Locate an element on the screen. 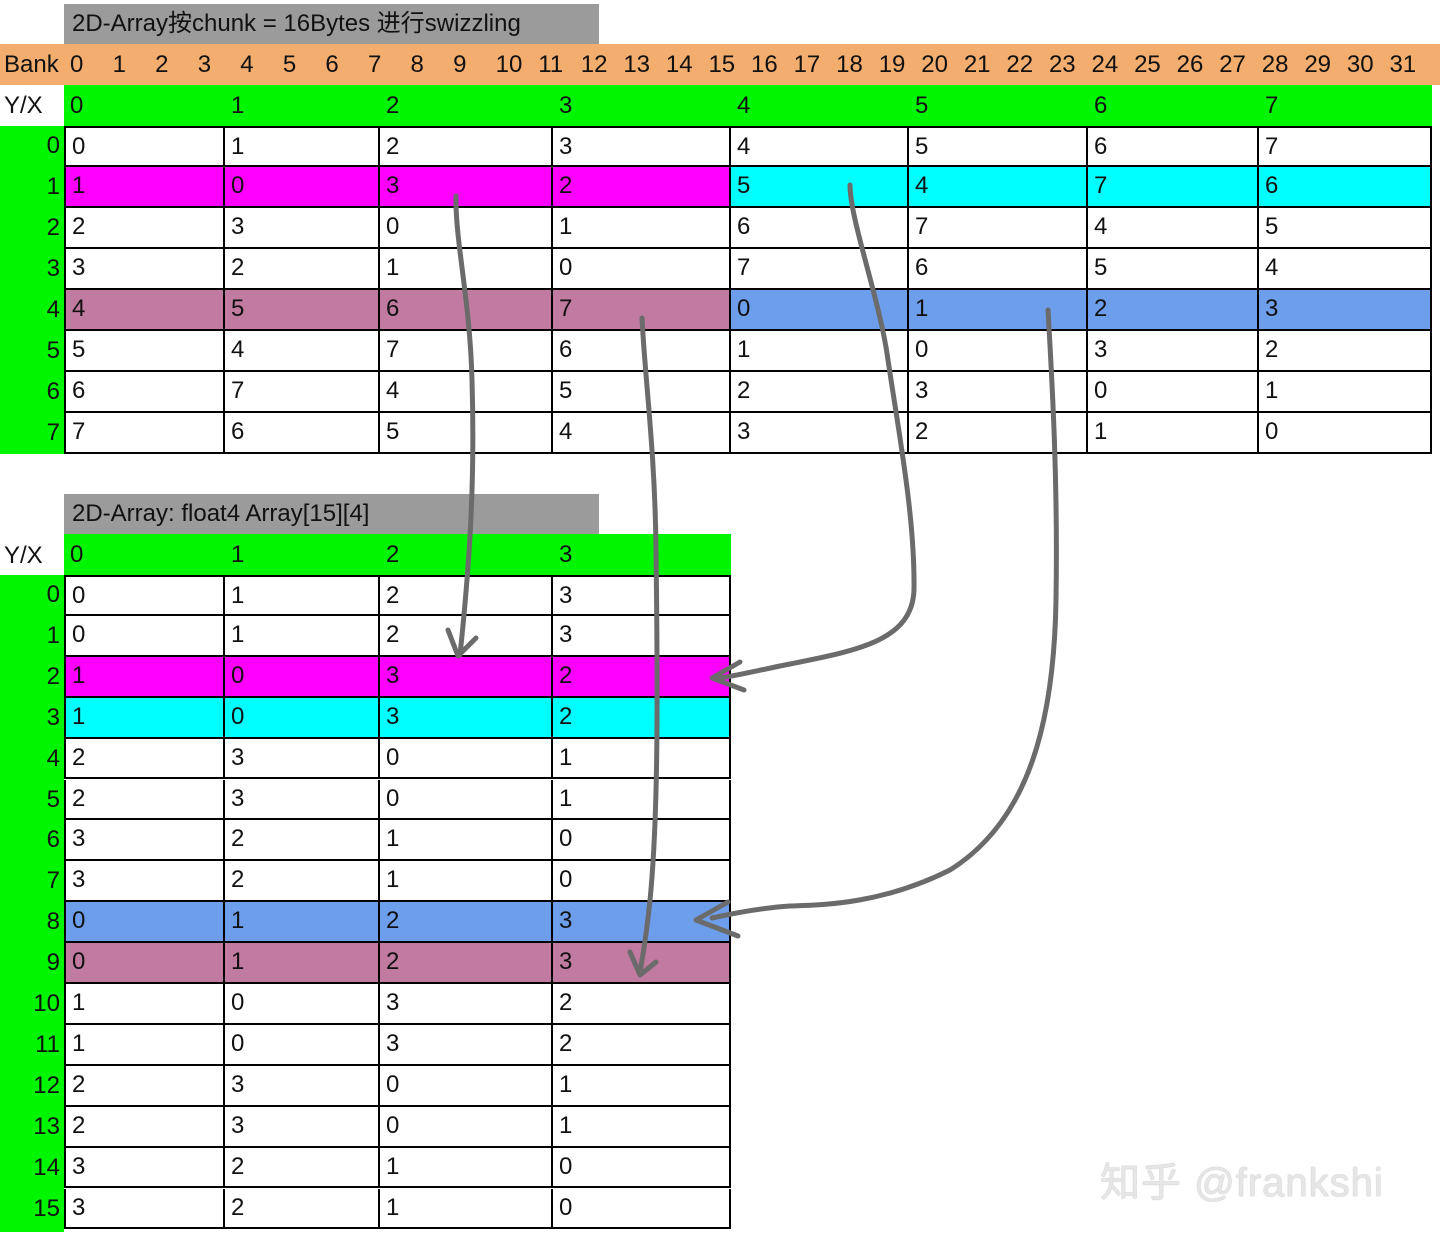 The width and height of the screenshot is (1440, 1234). bottom-row-label: 5 is located at coordinates (53, 799).